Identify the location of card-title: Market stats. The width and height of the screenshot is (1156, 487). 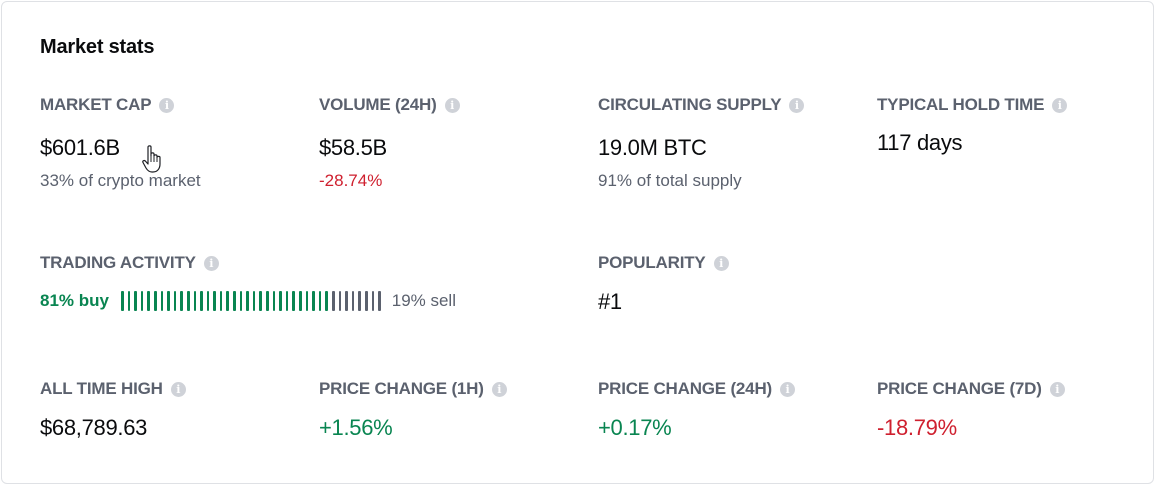
(97, 47).